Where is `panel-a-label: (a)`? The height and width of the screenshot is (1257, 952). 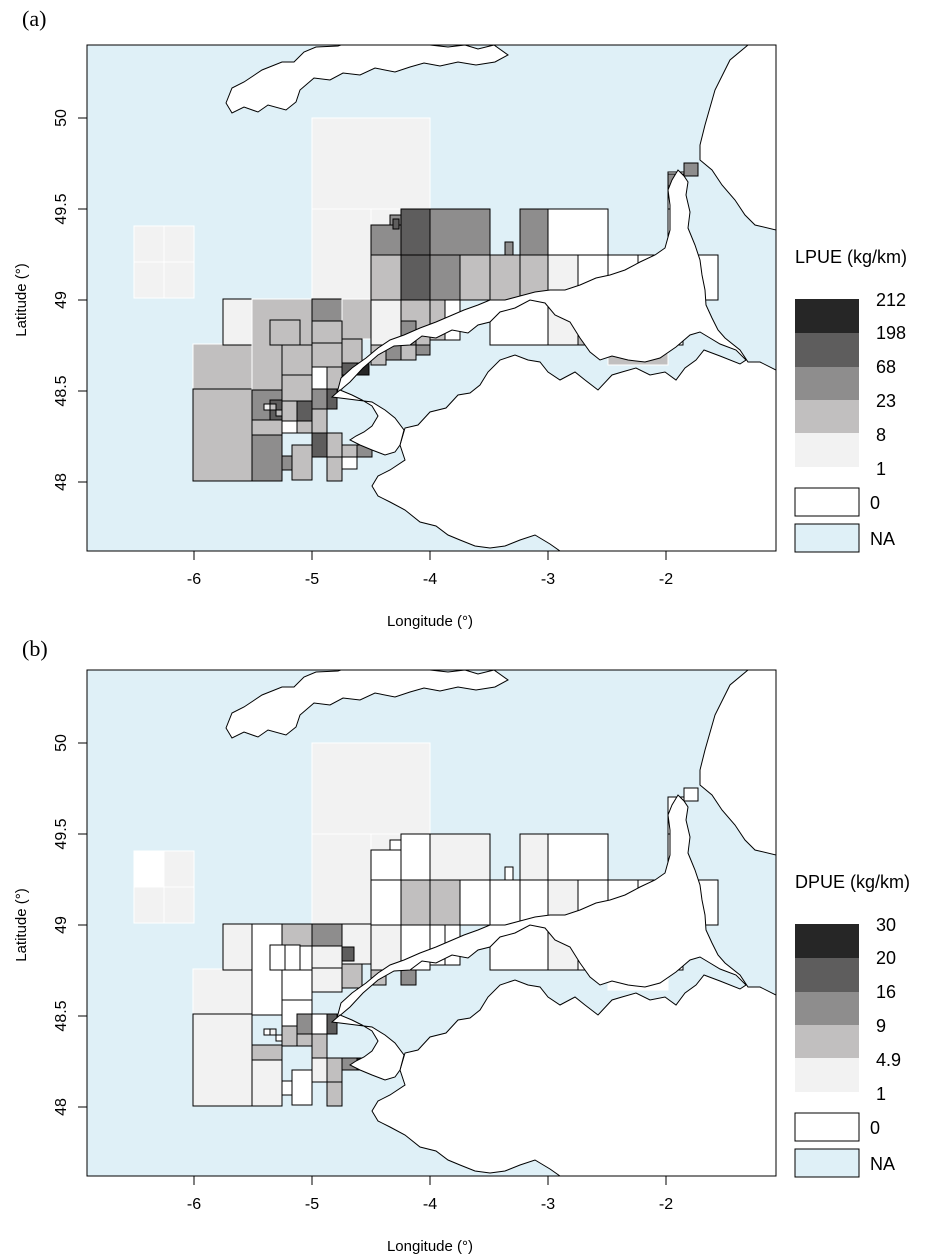 panel-a-label: (a) is located at coordinates (34, 18).